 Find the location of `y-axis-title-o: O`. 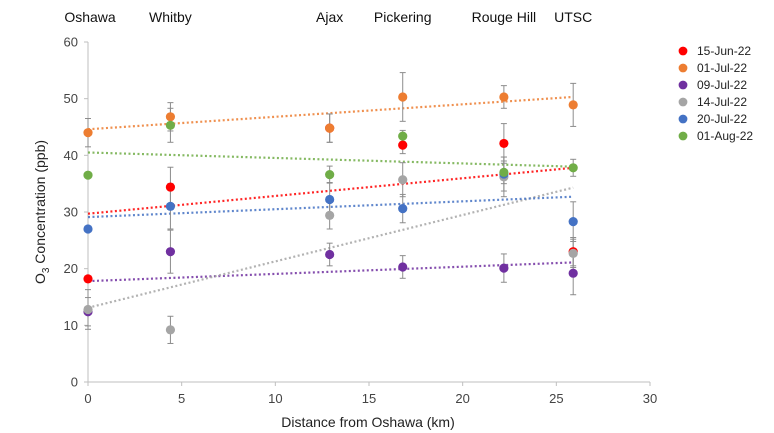

y-axis-title-o: O is located at coordinates (40, 278).